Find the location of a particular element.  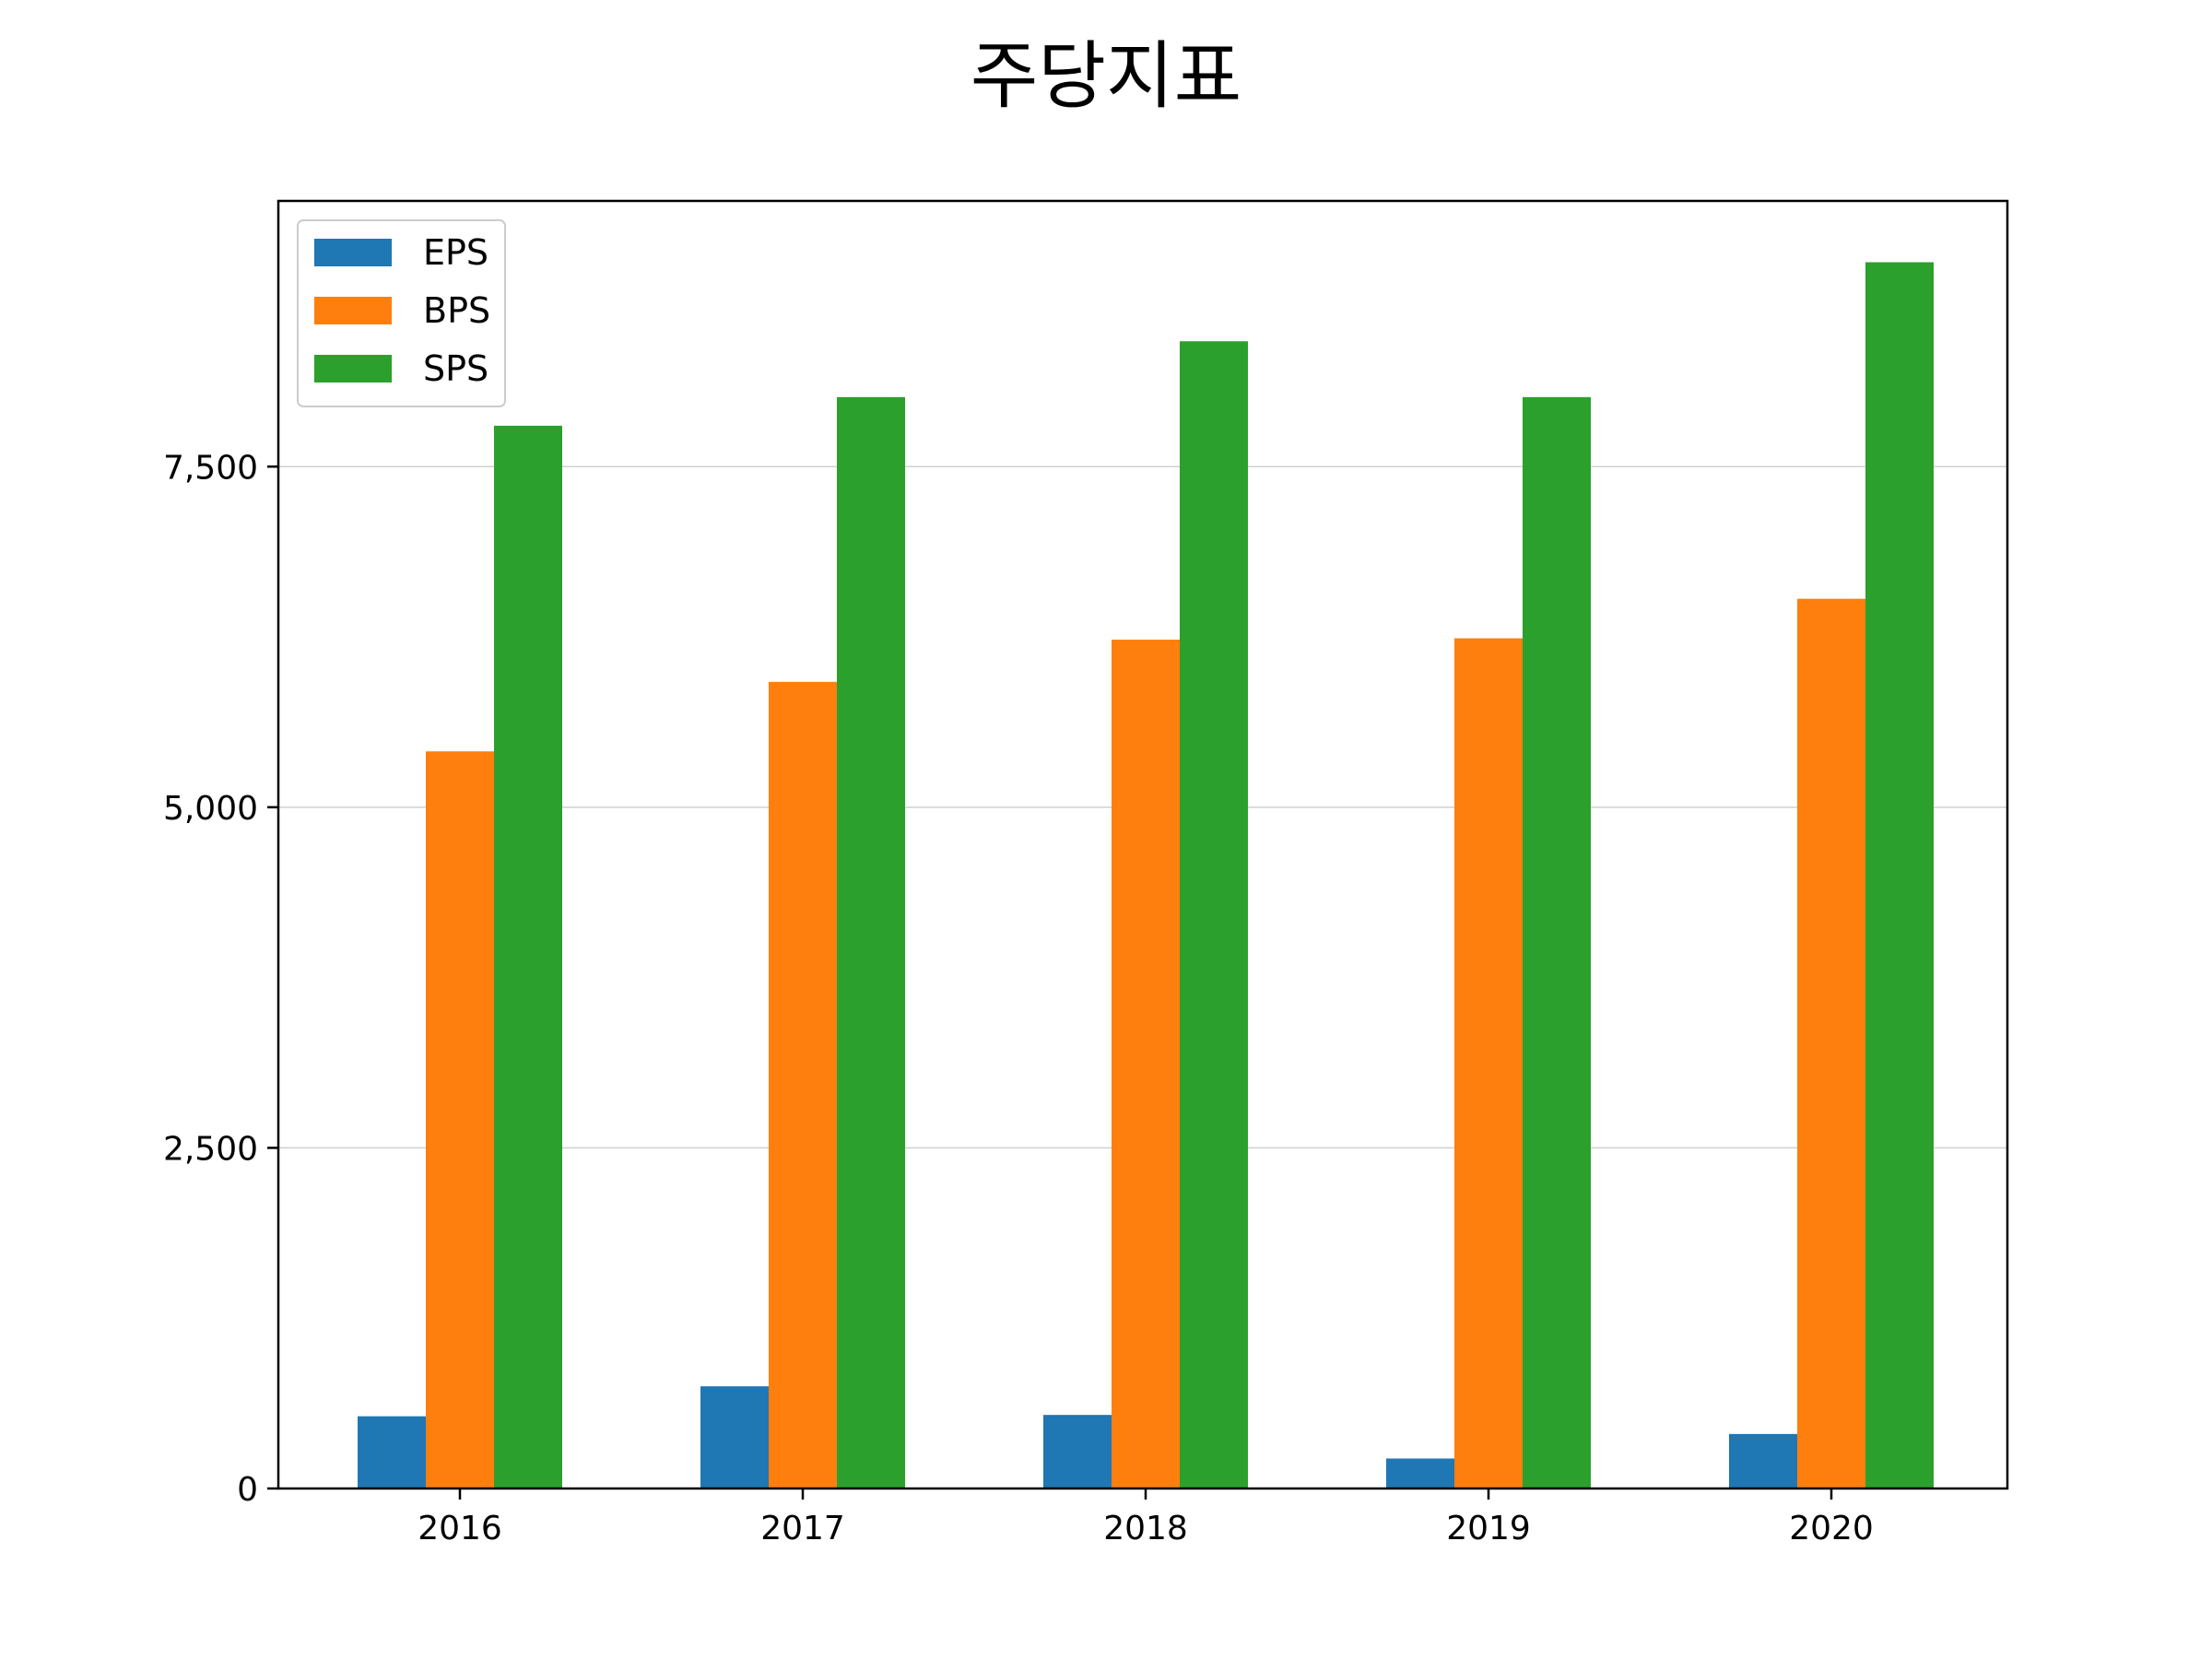

x-axis-ticks: 2016 2017 2018 2019 2020 is located at coordinates (1146, 1517).